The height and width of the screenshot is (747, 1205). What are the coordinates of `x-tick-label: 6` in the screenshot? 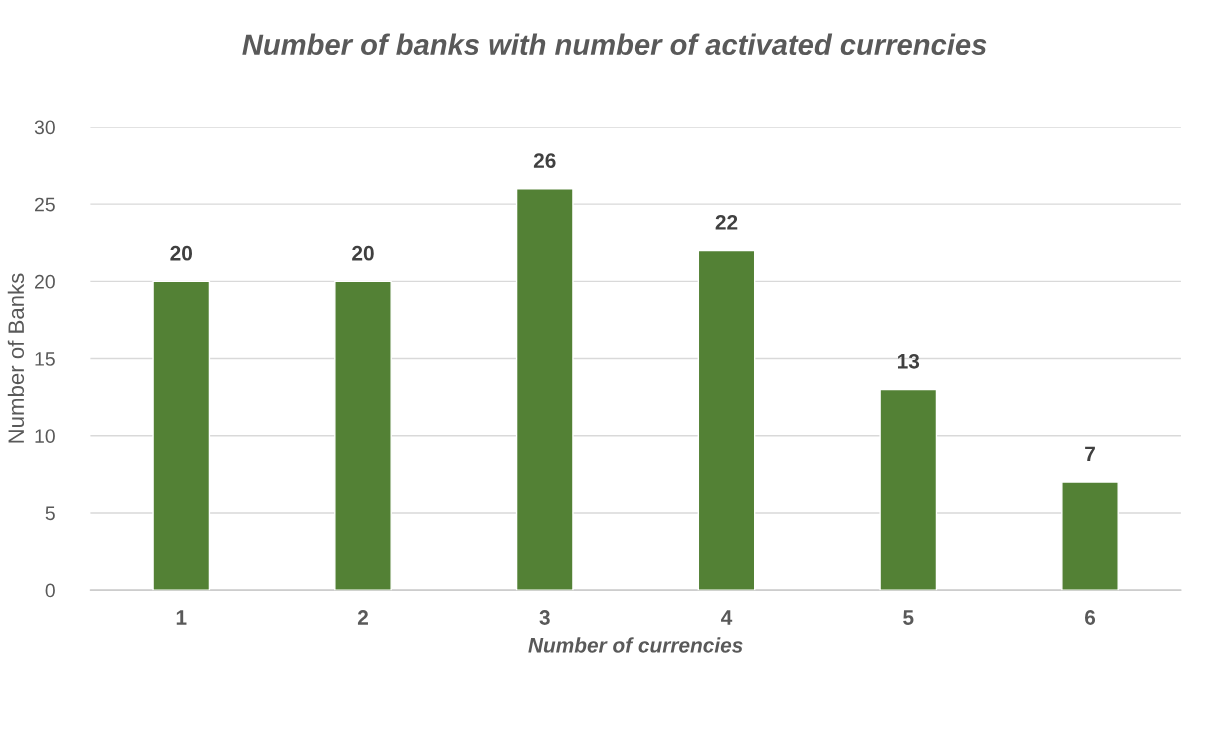 It's located at (1090, 617).